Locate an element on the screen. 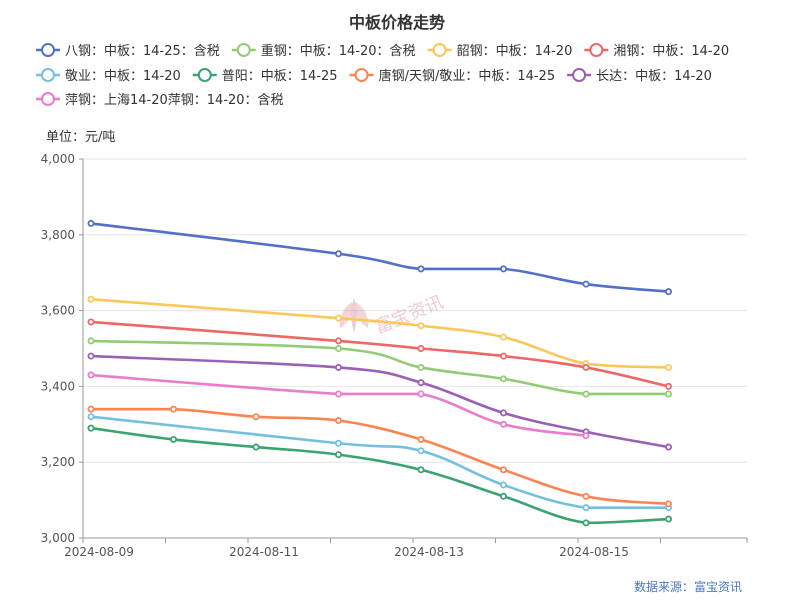 Image resolution: width=795 pixels, height=600 pixels. watermark: 富宝资讯 is located at coordinates (393, 315).